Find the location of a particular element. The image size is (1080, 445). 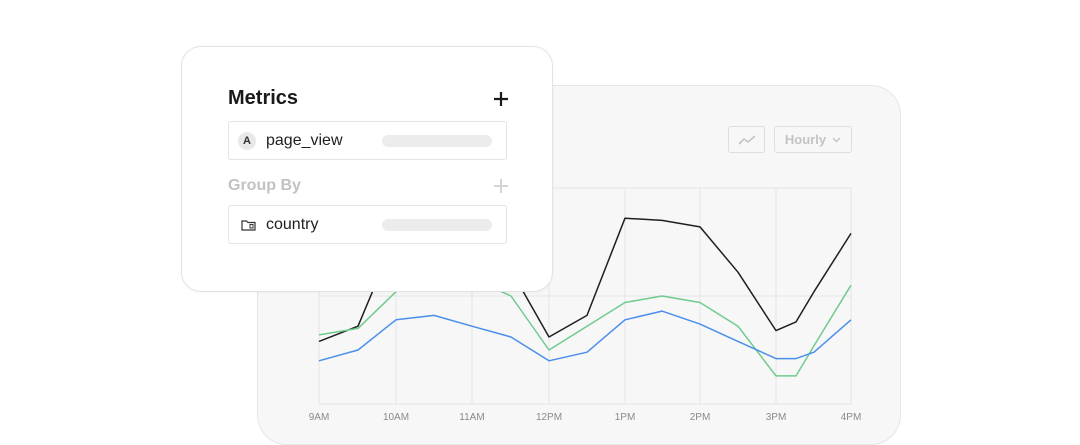

metrics-title: Metrics is located at coordinates (263, 98).